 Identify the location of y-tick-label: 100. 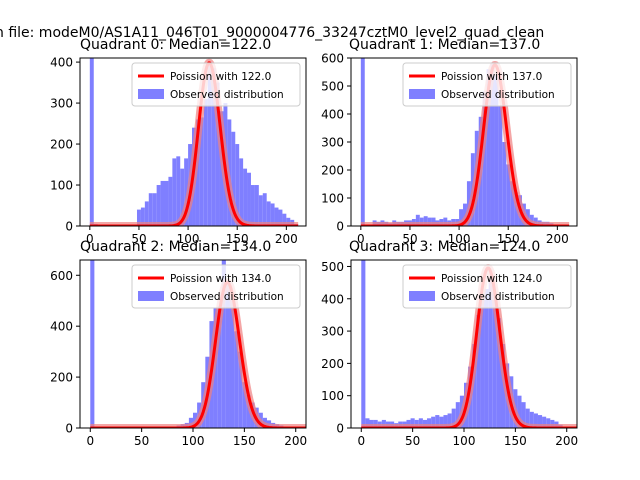
(61, 186).